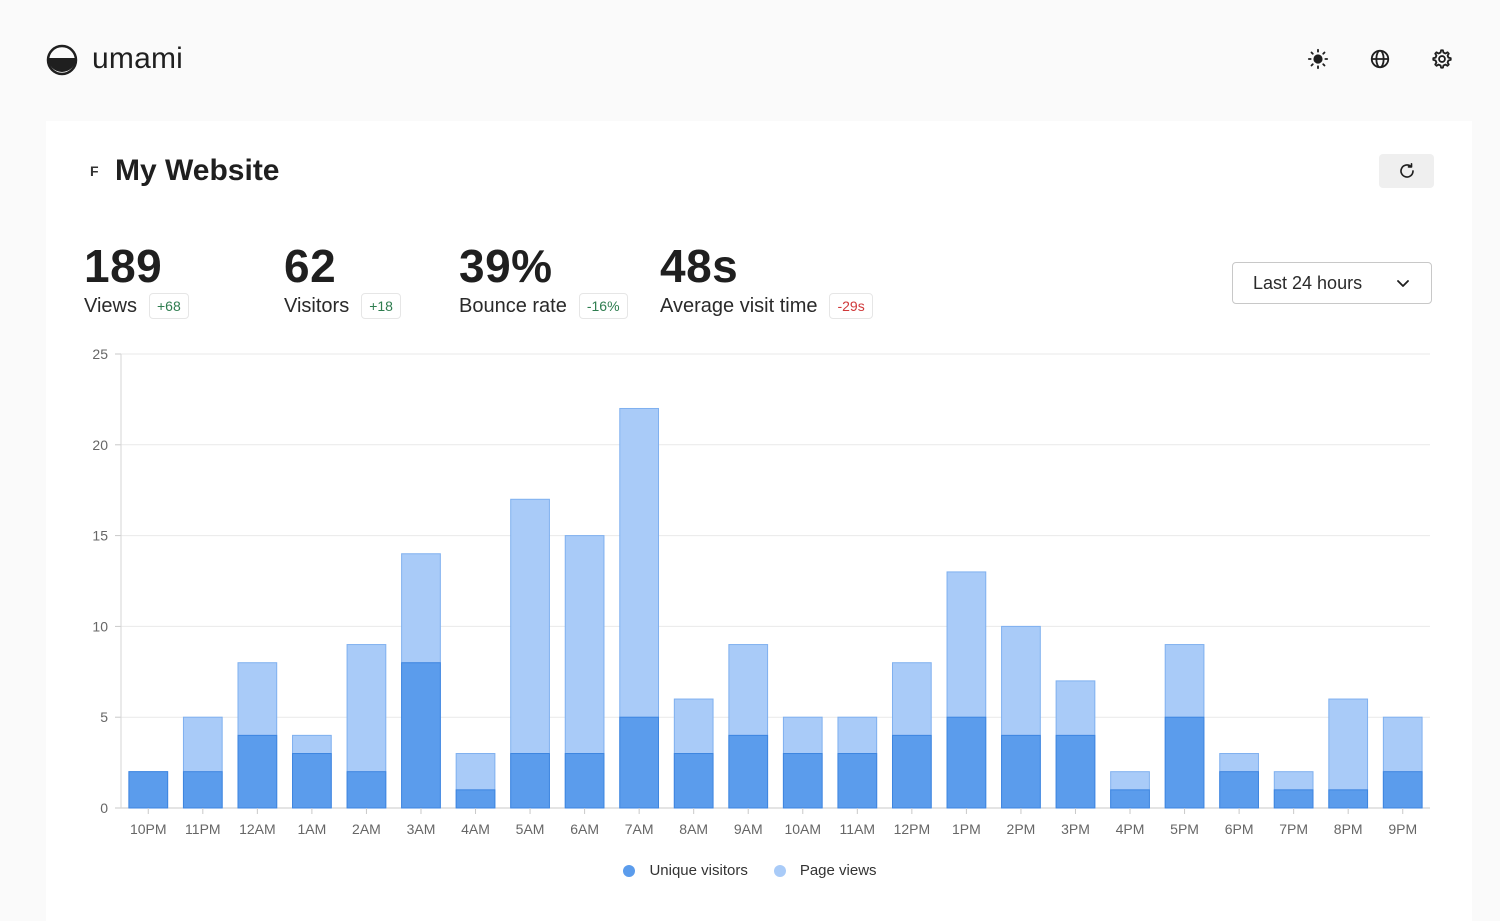  I want to click on app-header: umami, so click(750, 60).